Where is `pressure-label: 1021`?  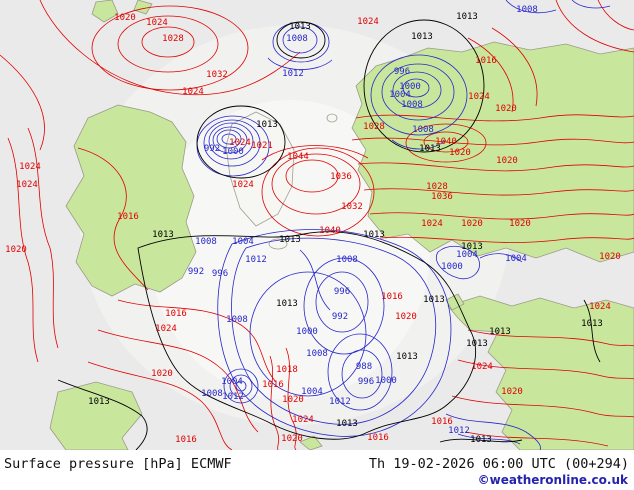
pressure-label: 1021 is located at coordinates (262, 146).